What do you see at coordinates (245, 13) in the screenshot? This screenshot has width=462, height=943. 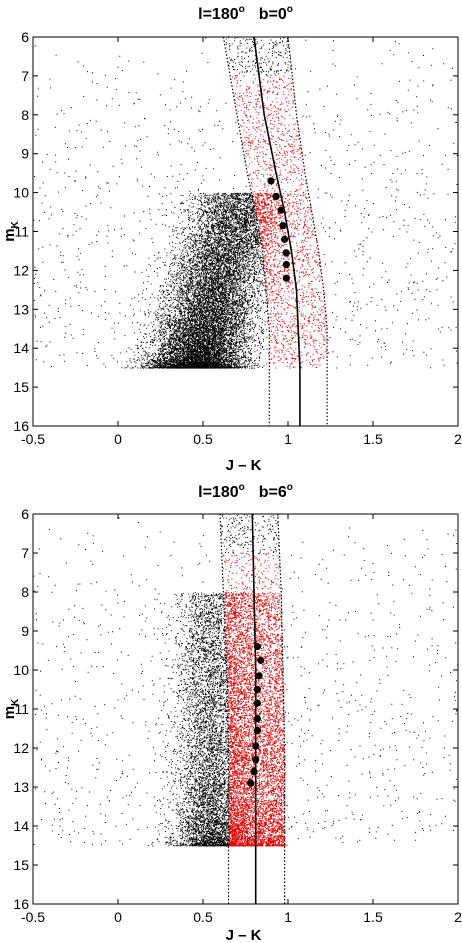 I see `chart-title: l=180o b=0o` at bounding box center [245, 13].